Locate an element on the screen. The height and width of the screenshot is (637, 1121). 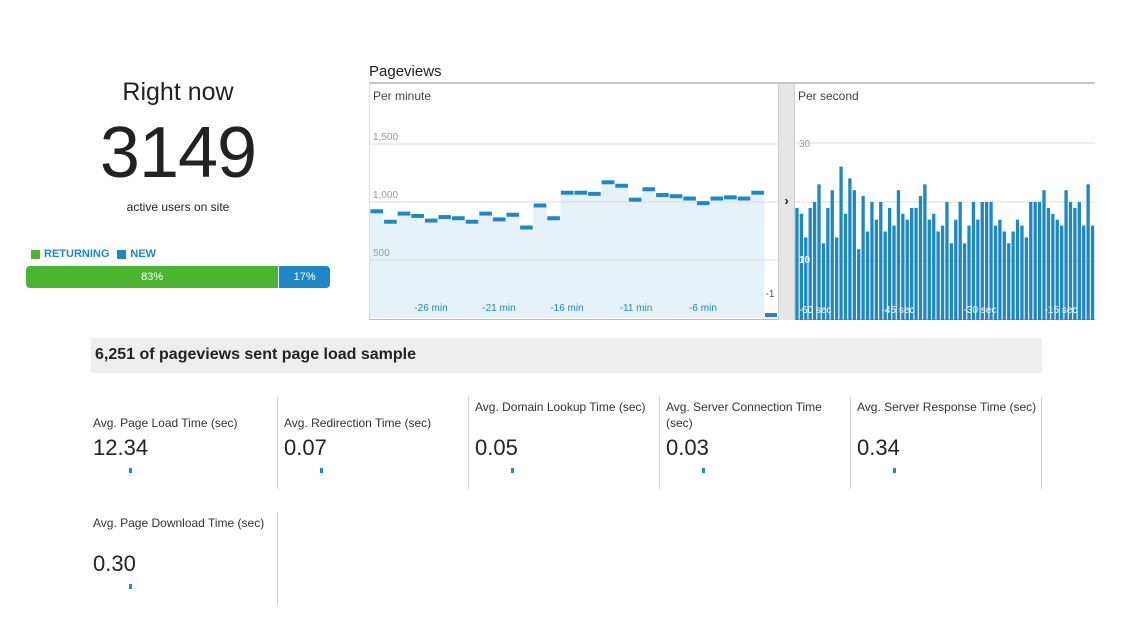
per-minute-x-tick: -6 min is located at coordinates (703, 308).